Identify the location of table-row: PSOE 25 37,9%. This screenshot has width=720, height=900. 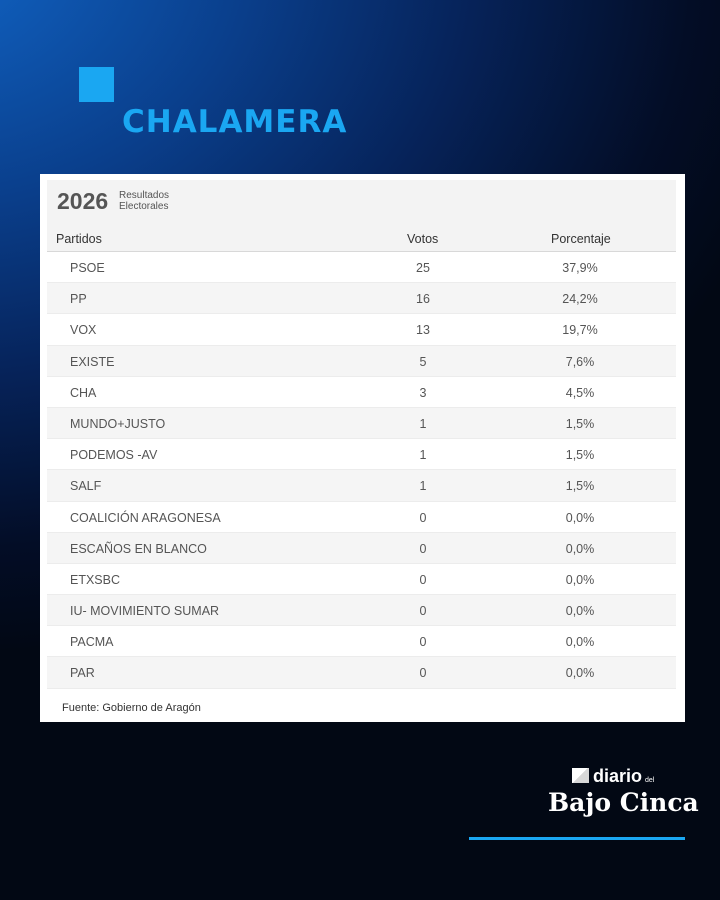
(361, 268).